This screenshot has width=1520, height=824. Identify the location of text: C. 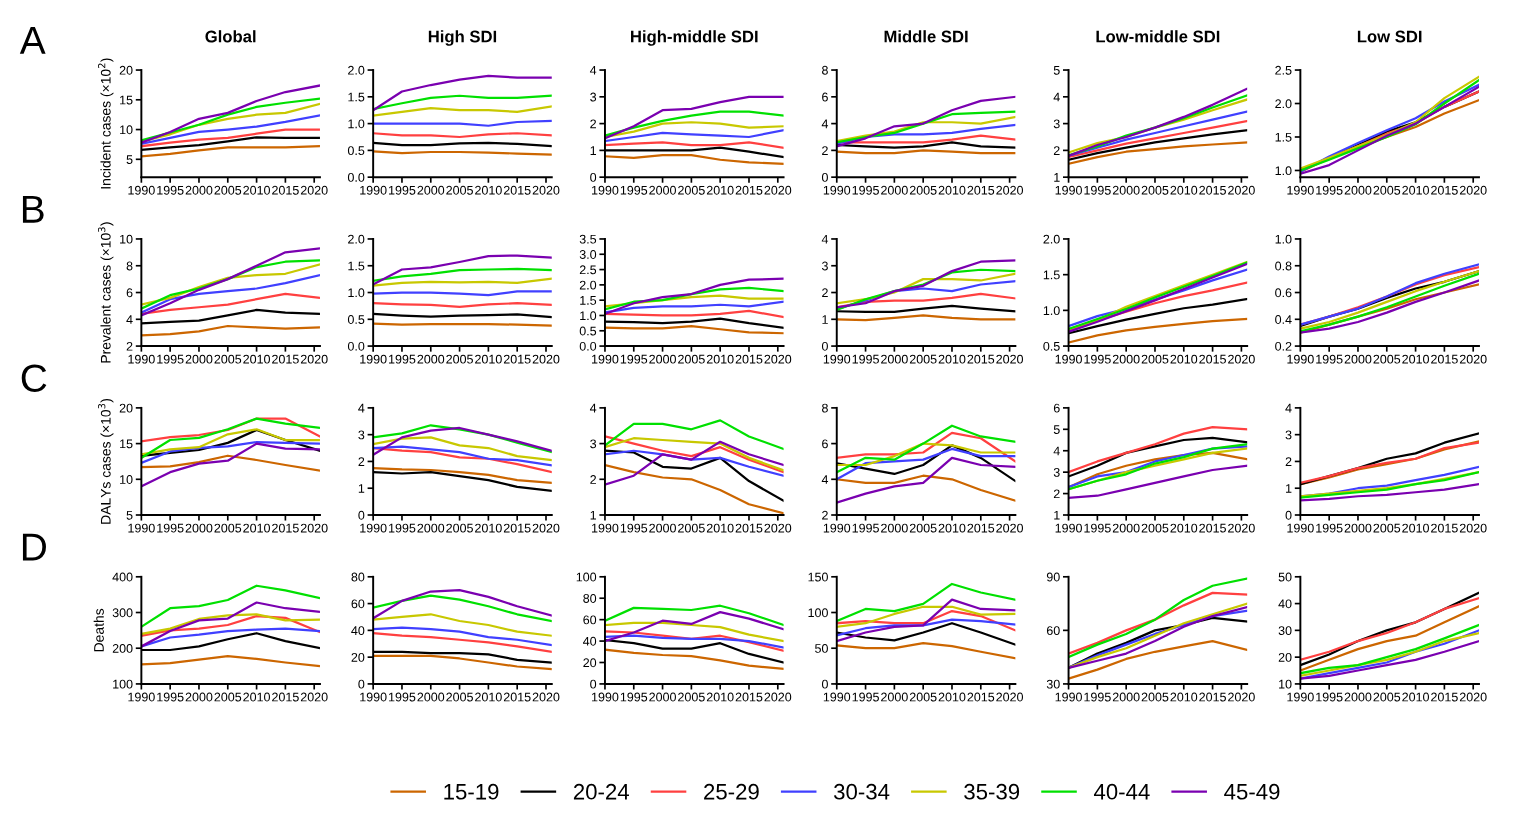
(34, 378).